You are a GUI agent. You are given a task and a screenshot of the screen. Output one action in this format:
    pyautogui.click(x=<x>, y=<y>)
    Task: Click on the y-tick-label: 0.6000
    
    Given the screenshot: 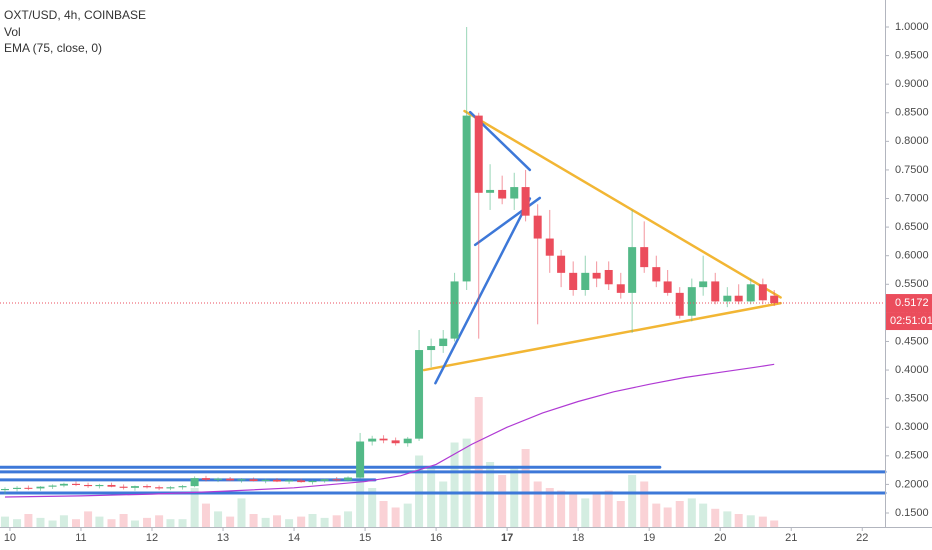 What is the action you would take?
    pyautogui.click(x=912, y=256)
    